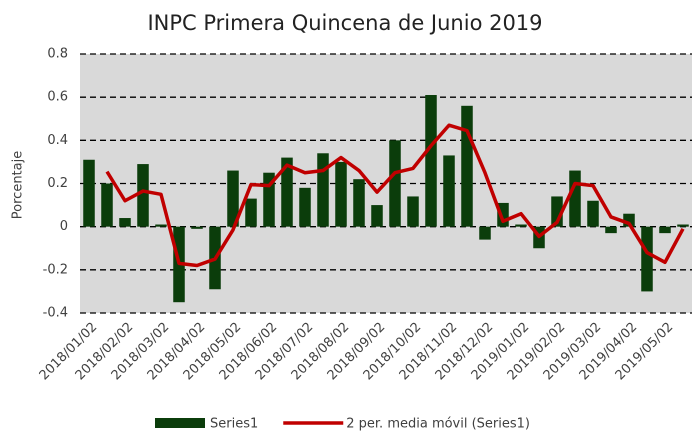 This screenshot has height=438, width=697. I want to click on y-tick-label: 0.6, so click(57, 97).